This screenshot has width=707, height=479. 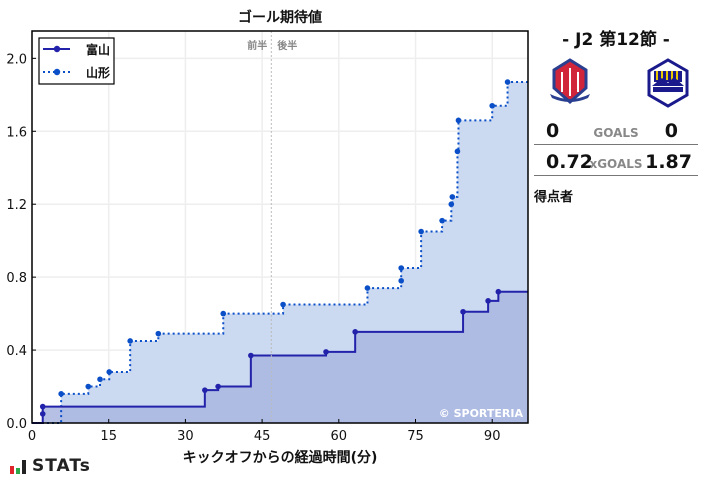 What do you see at coordinates (257, 45) in the screenshot?
I see `first-half-label: 前半` at bounding box center [257, 45].